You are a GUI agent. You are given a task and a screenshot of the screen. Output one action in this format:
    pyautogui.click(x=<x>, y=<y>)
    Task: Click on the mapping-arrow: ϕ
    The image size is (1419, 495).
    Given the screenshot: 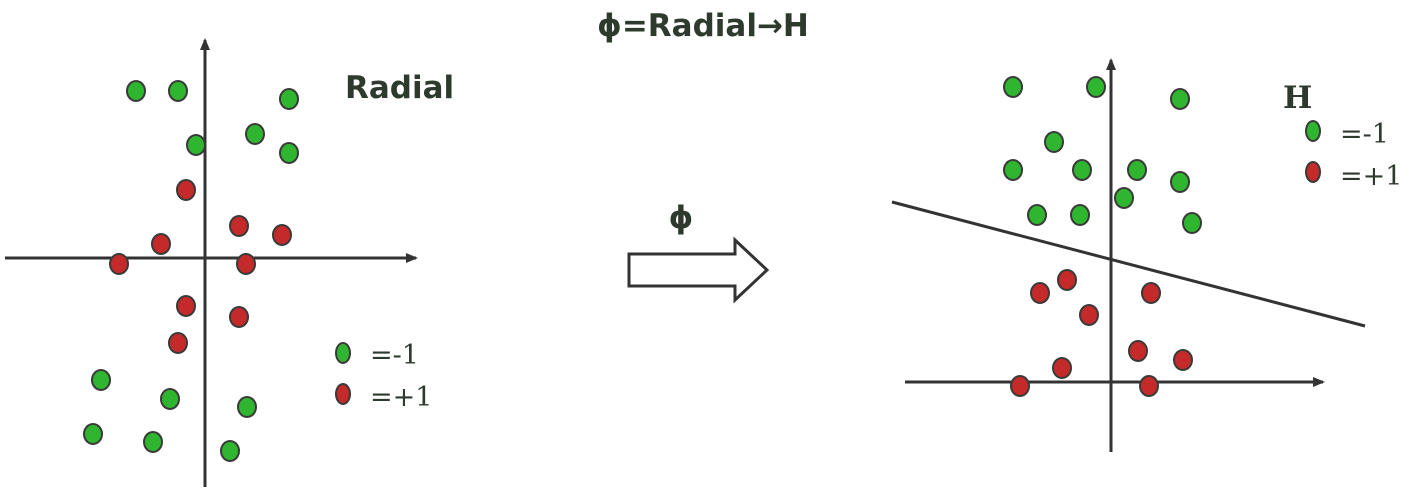 What is the action you would take?
    pyautogui.click(x=698, y=252)
    